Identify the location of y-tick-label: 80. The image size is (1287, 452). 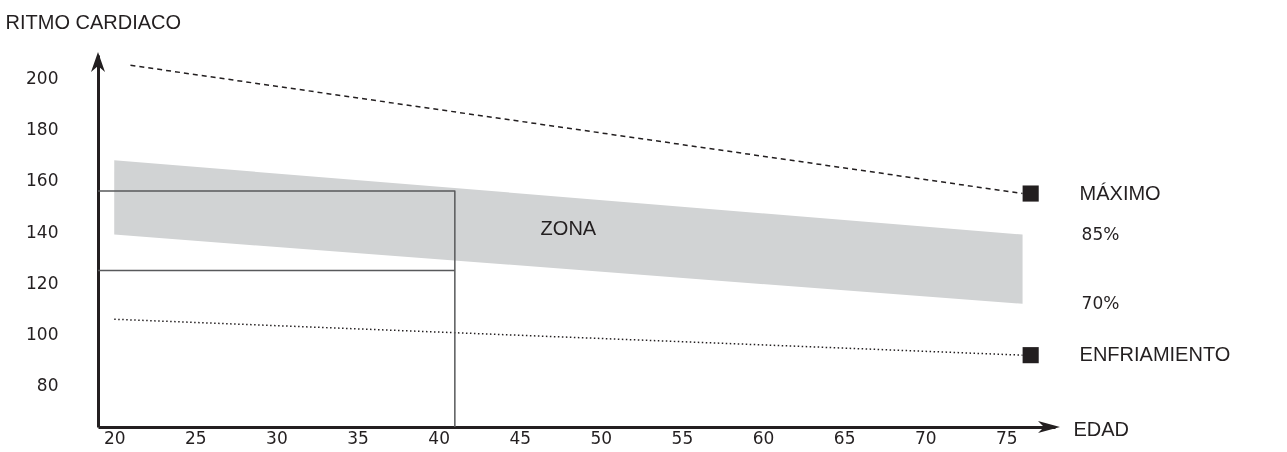
(47, 385).